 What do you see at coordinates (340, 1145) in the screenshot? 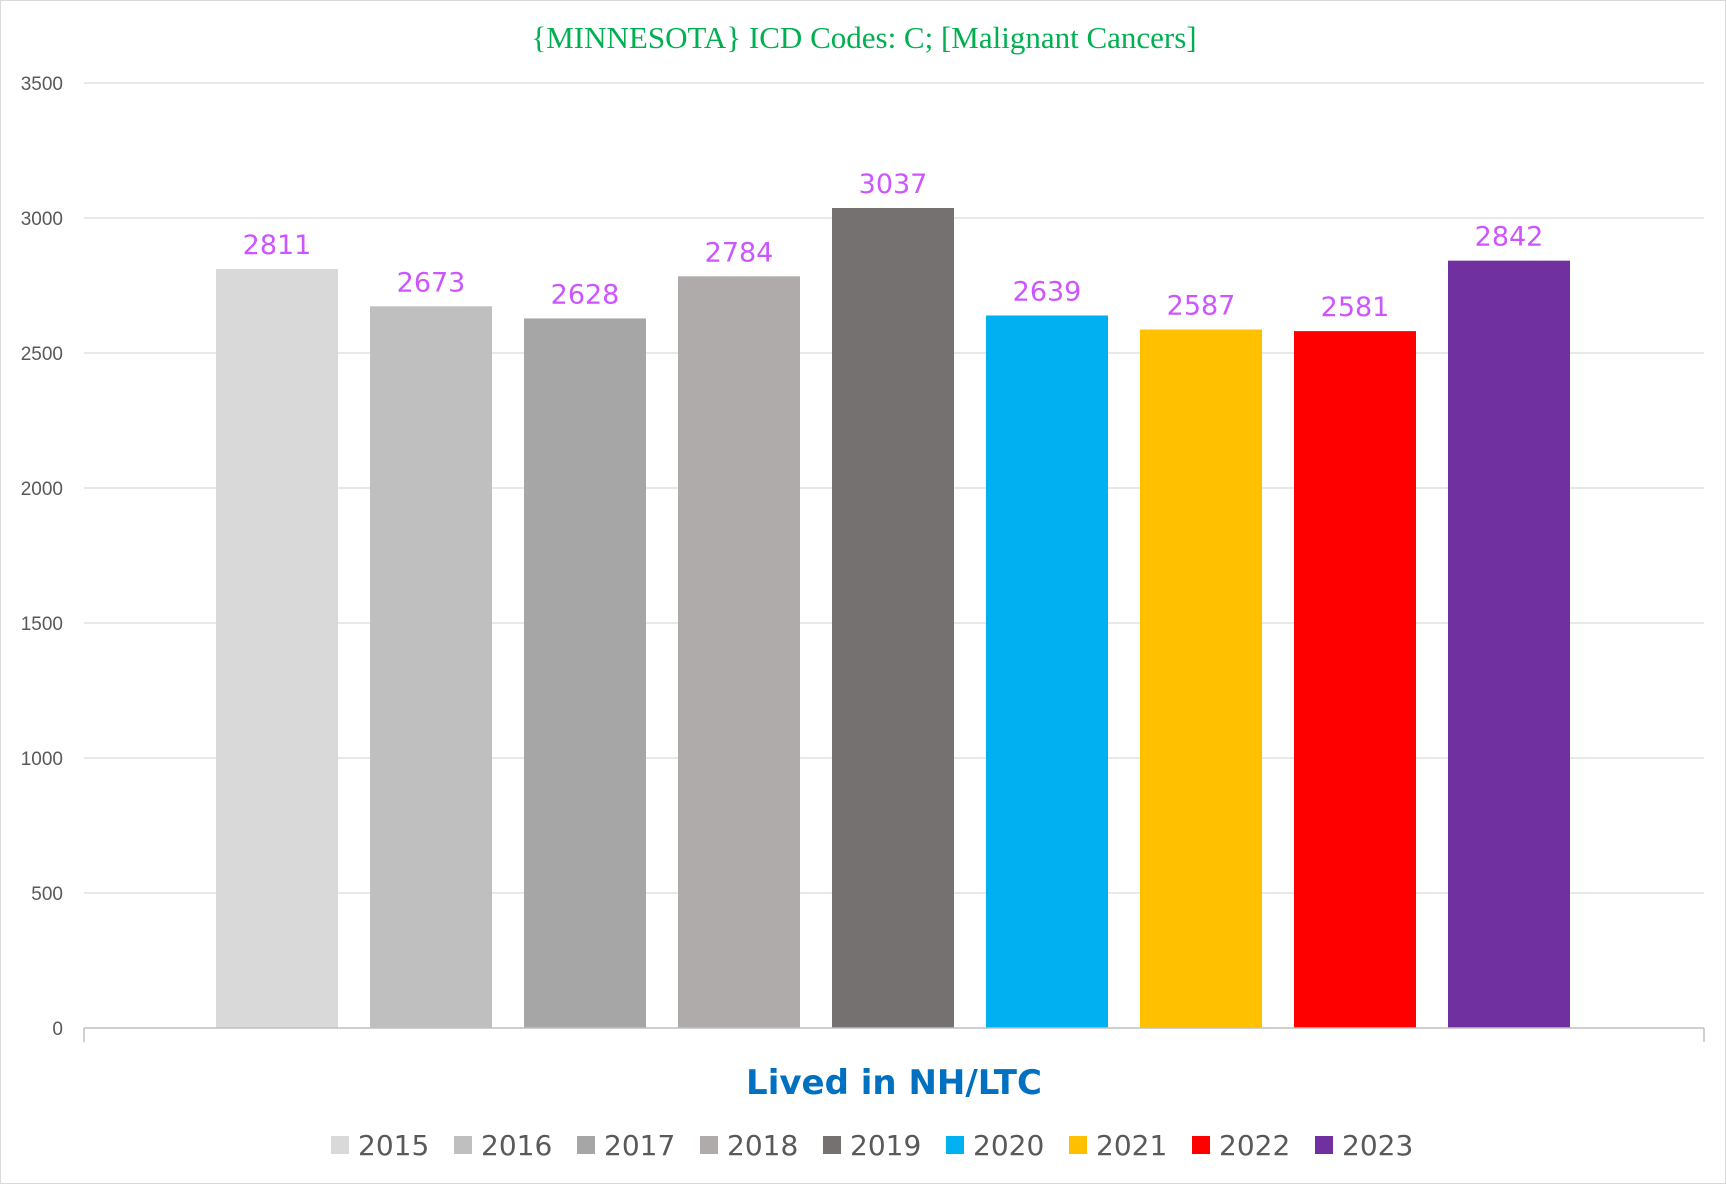
I see `legend-swatch-2015` at bounding box center [340, 1145].